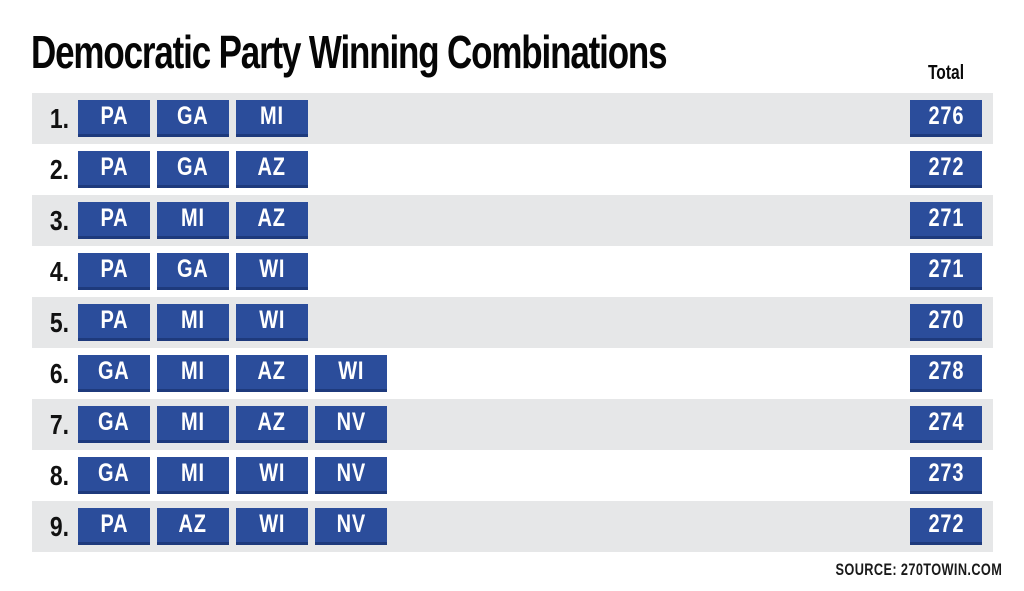 Image resolution: width=1024 pixels, height=591 pixels. I want to click on total-badge: 273, so click(946, 475).